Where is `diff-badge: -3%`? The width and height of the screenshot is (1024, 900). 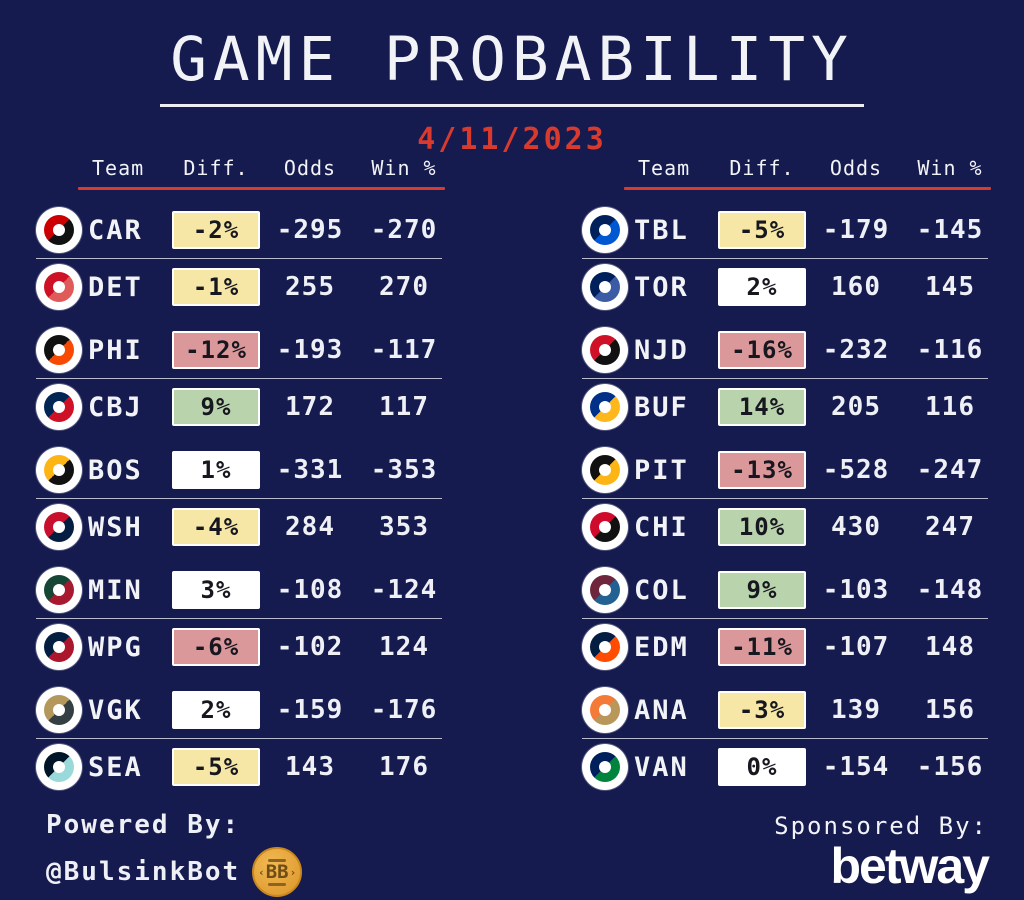
diff-badge: -3% is located at coordinates (762, 710).